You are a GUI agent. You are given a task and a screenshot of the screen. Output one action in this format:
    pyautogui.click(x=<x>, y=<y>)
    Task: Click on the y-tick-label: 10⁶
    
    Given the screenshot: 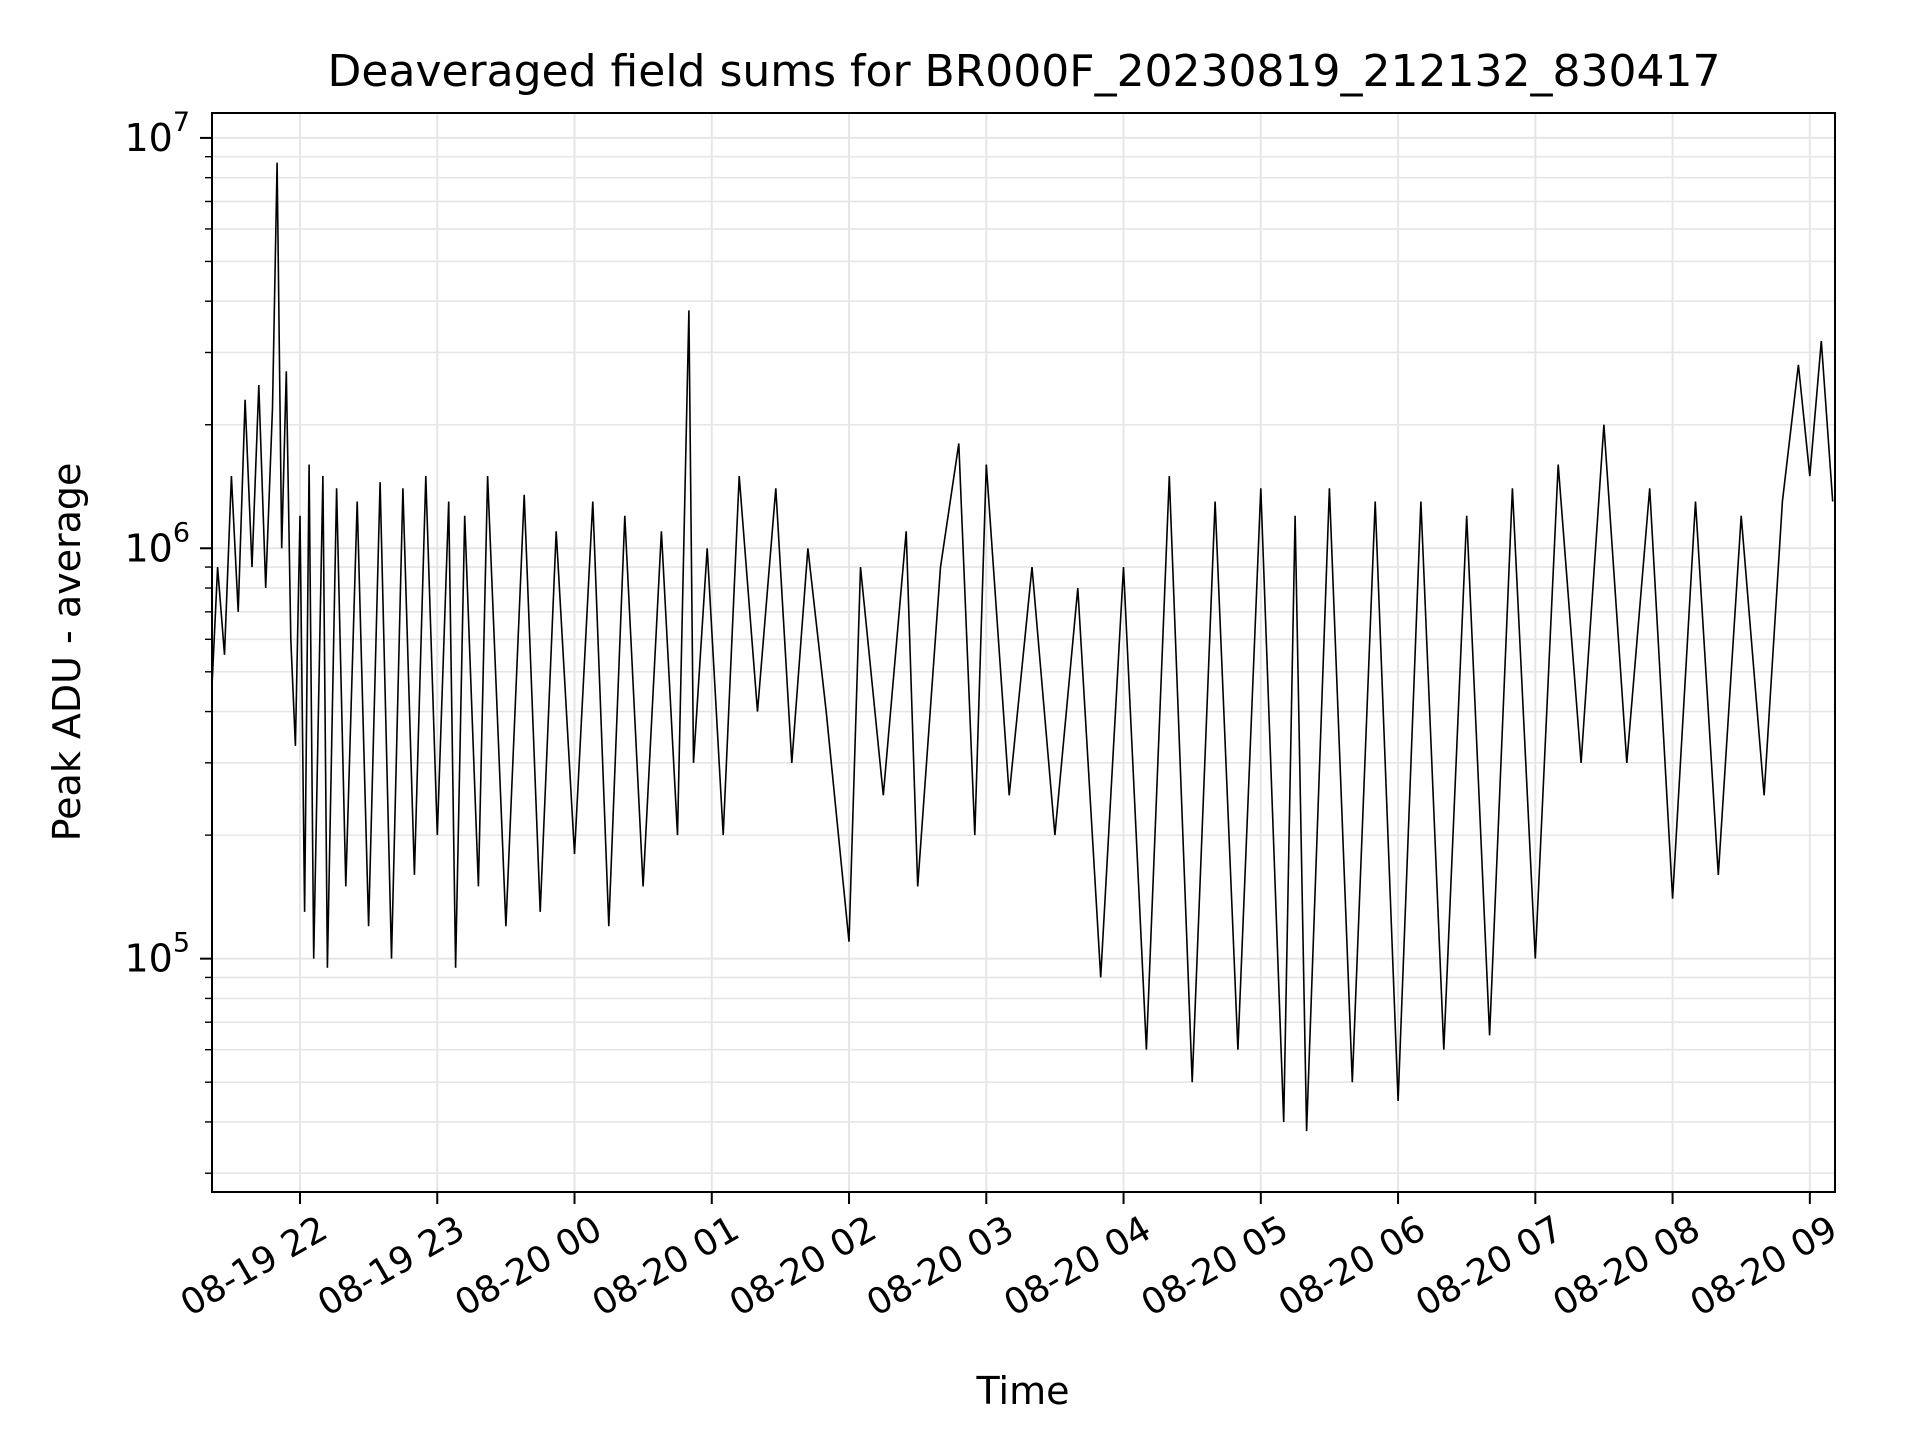 What is the action you would take?
    pyautogui.click(x=157, y=543)
    